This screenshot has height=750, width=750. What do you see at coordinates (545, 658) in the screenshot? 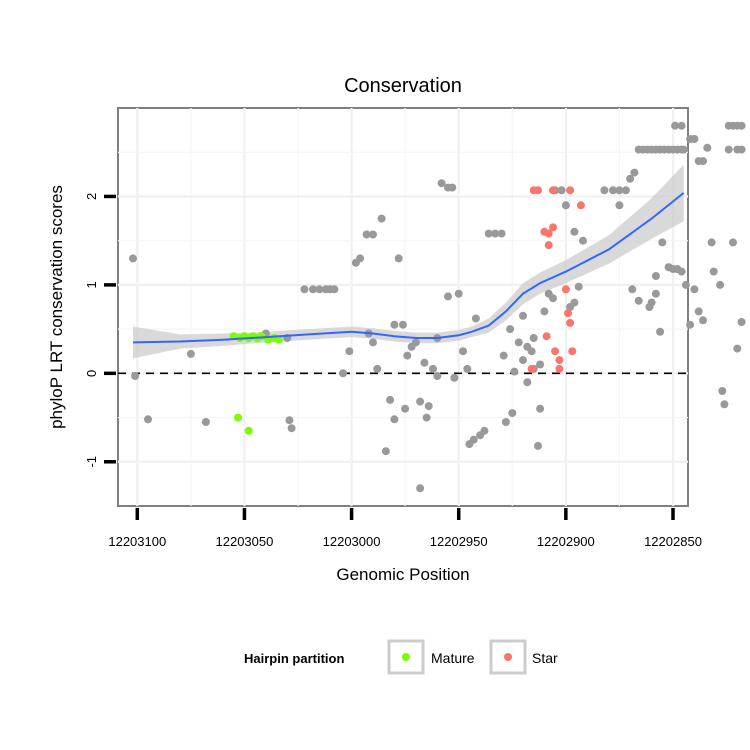
I see `legend-label-star: Star` at bounding box center [545, 658].